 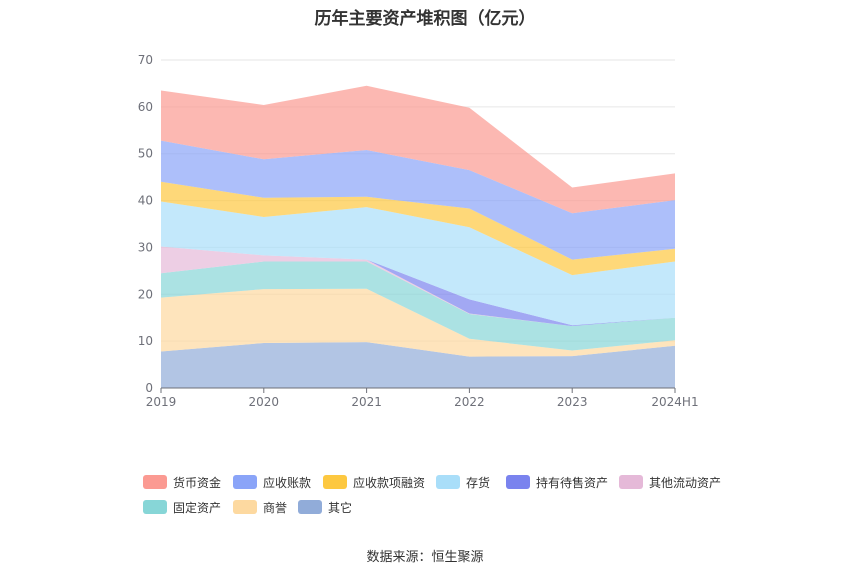 What do you see at coordinates (145, 154) in the screenshot?
I see `y-tick-label: 50` at bounding box center [145, 154].